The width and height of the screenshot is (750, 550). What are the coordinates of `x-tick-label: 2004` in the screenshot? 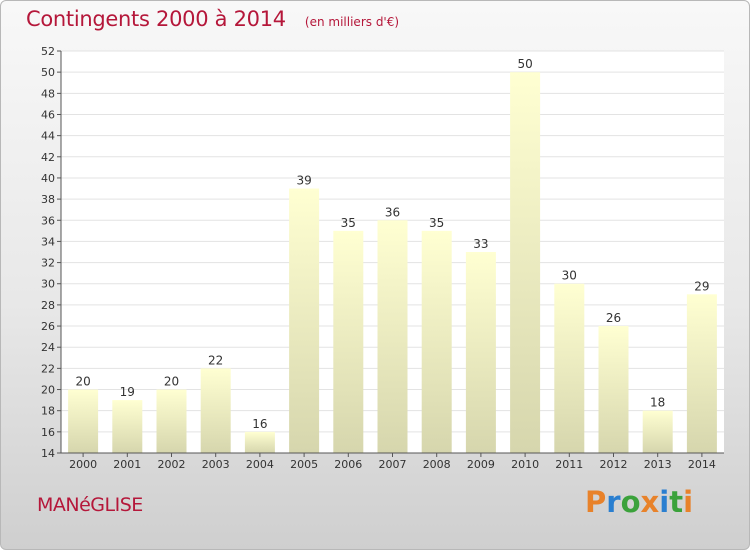 It's located at (260, 464).